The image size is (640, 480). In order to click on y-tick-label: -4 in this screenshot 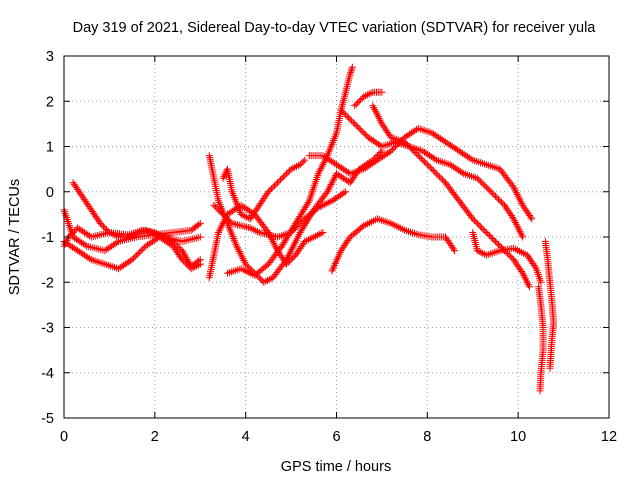, I will do `click(47, 374)`.